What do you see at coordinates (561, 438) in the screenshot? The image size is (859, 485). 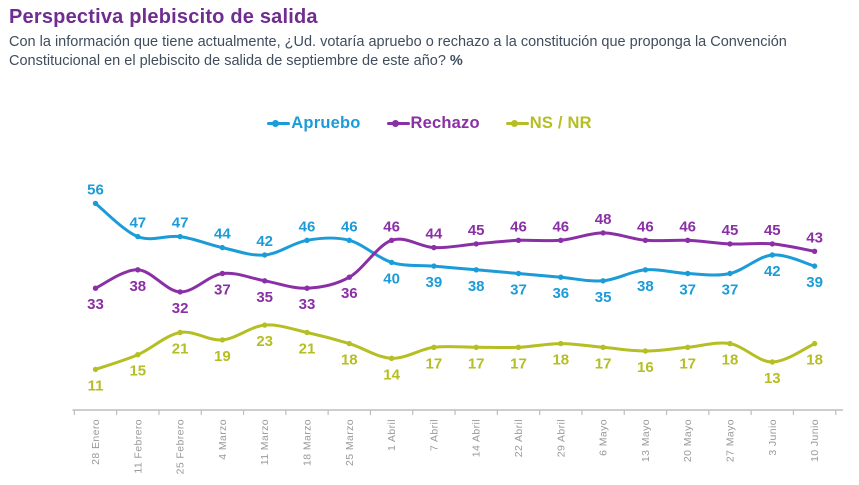 I see `x-axis-label: 29 Abril` at bounding box center [561, 438].